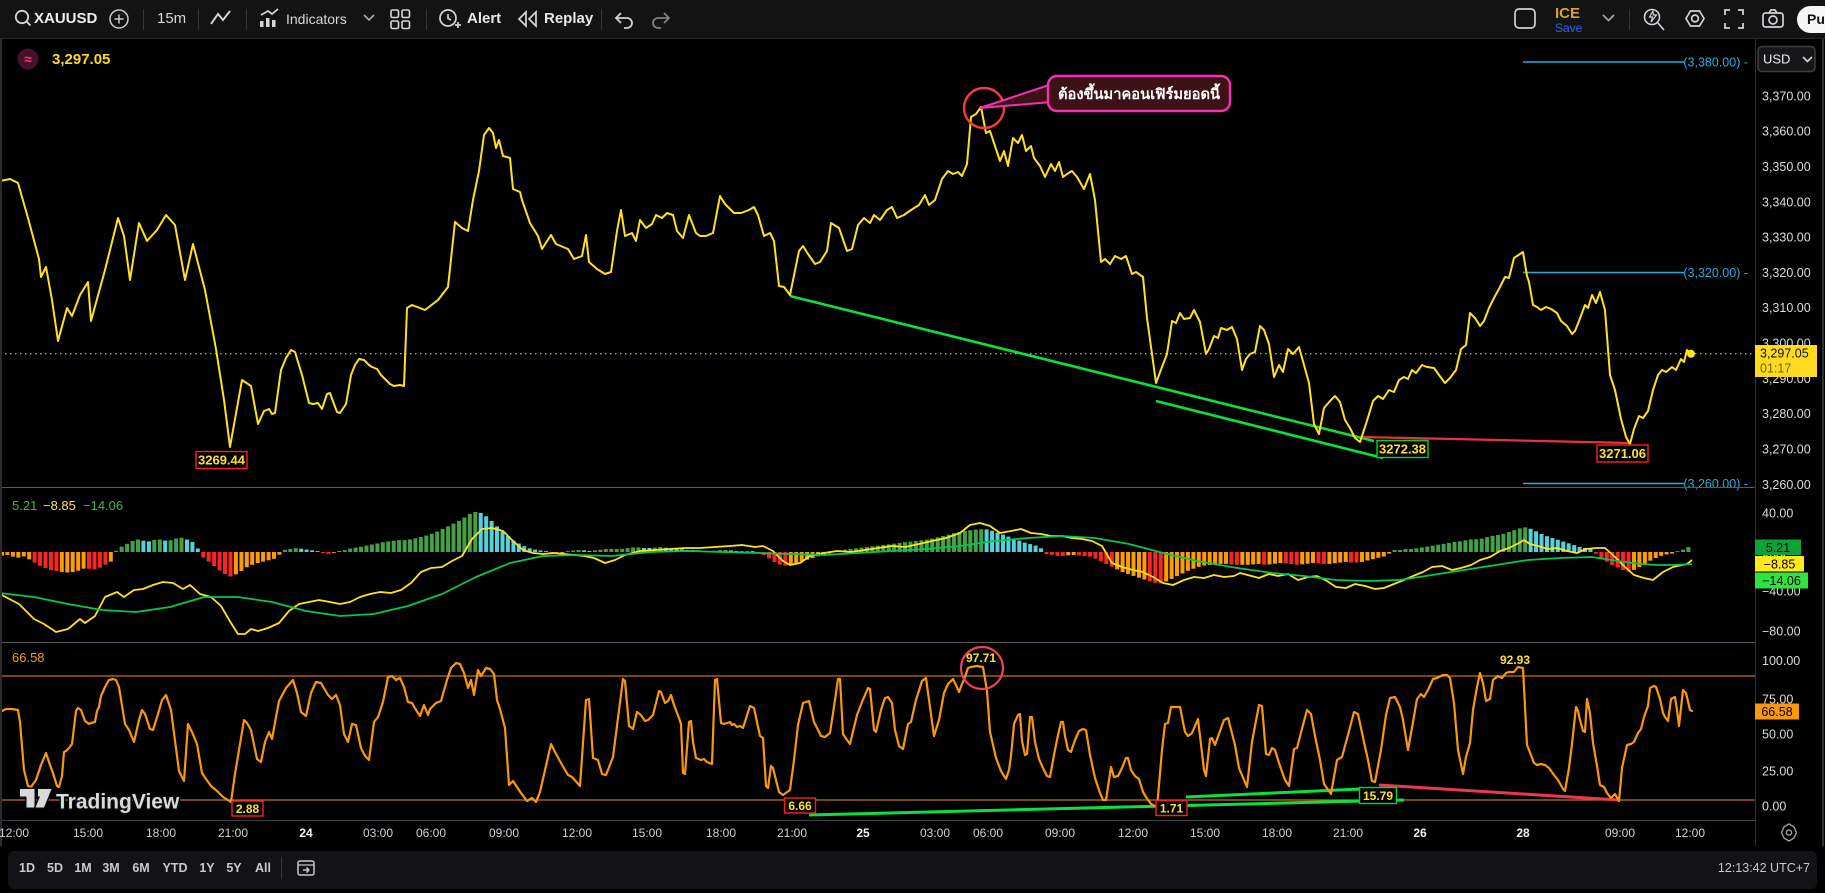 Image resolution: width=1825 pixels, height=893 pixels. Describe the element at coordinates (1786, 238) in the screenshot. I see `svg-text: 3,330.00` at that location.